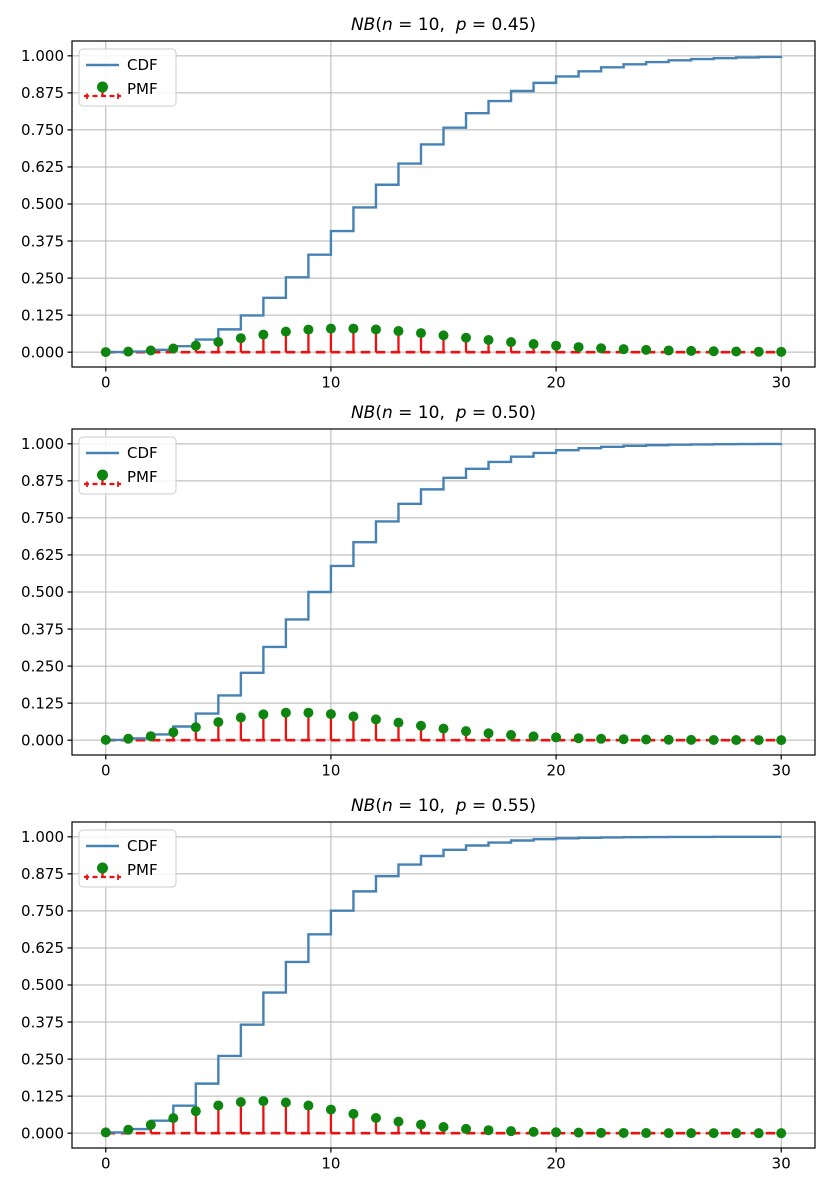  Describe the element at coordinates (443, 25) in the screenshot. I see `plot-title: NB(n = 10, p = 0.45)` at that location.